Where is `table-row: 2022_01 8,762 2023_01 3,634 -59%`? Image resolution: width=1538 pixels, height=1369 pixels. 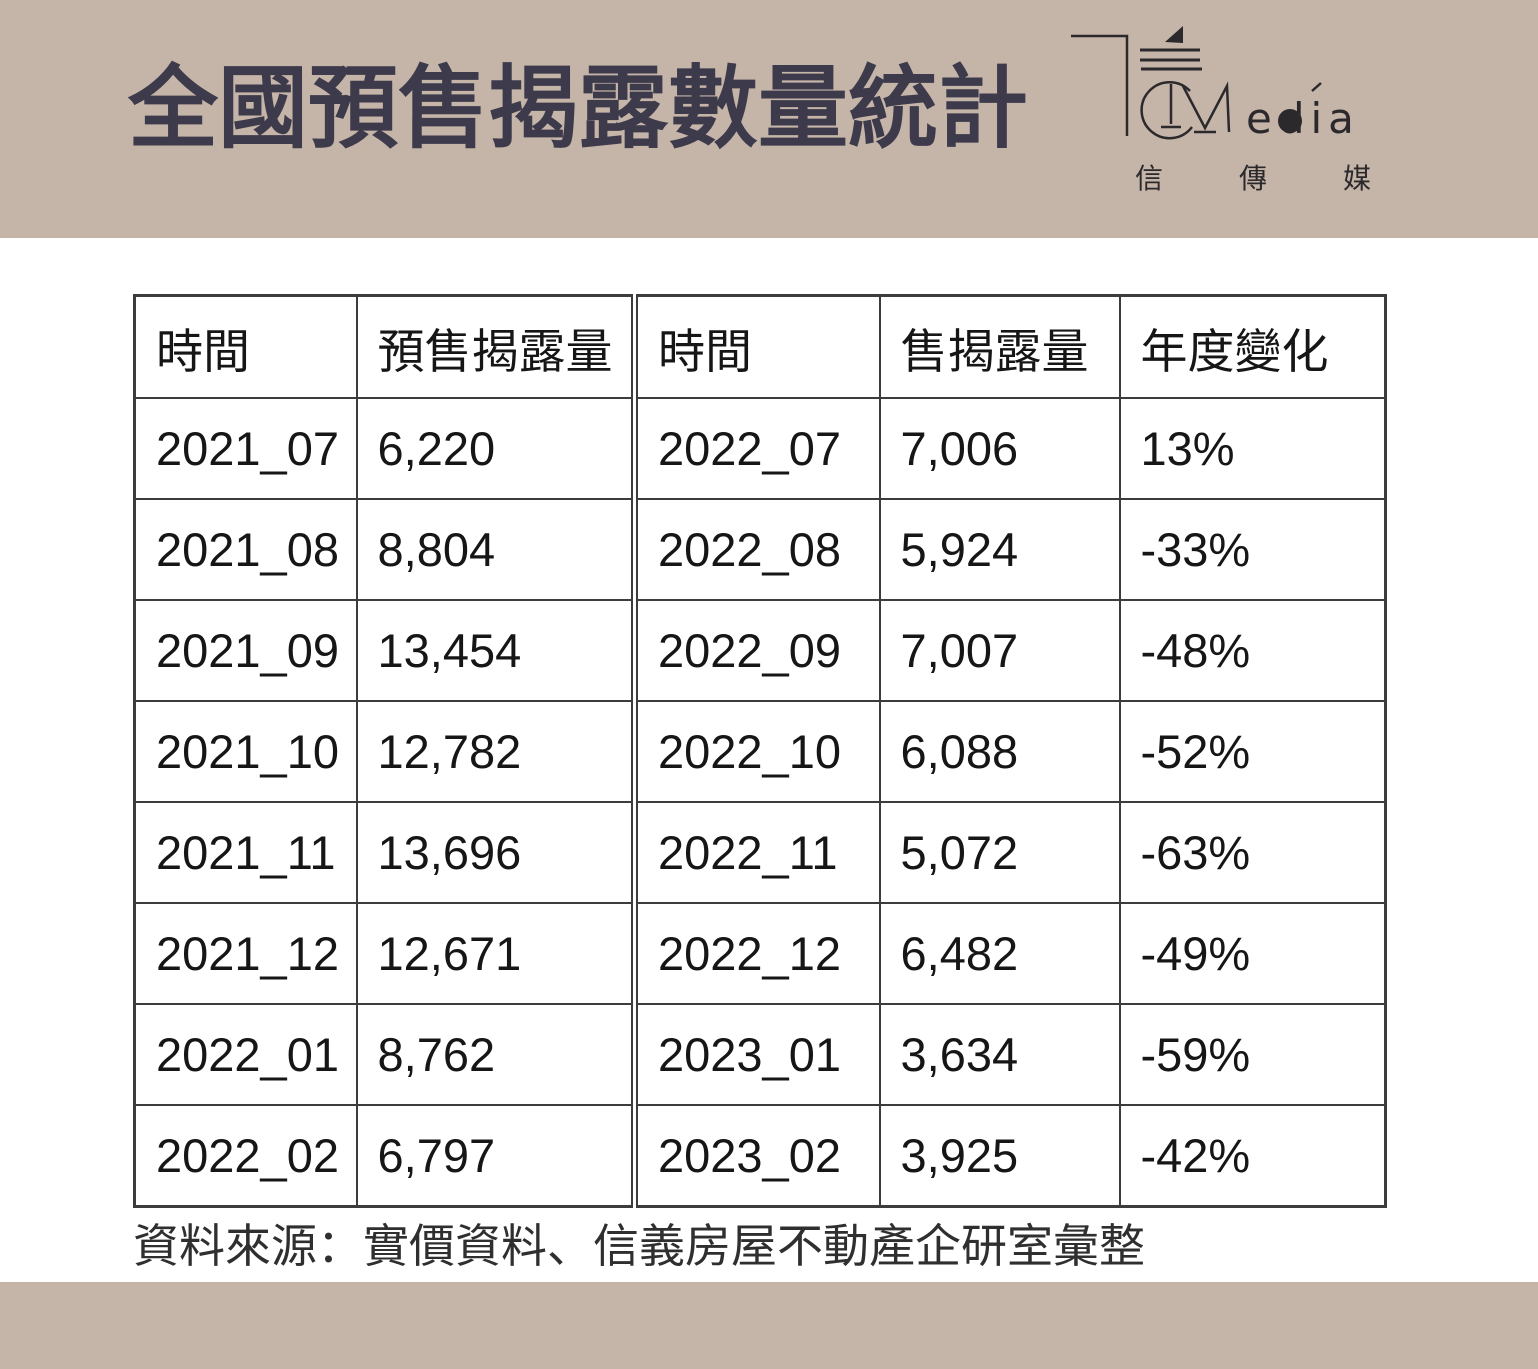 table-row: 2022_01 8,762 2023_01 3,634 -59% is located at coordinates (760, 1054).